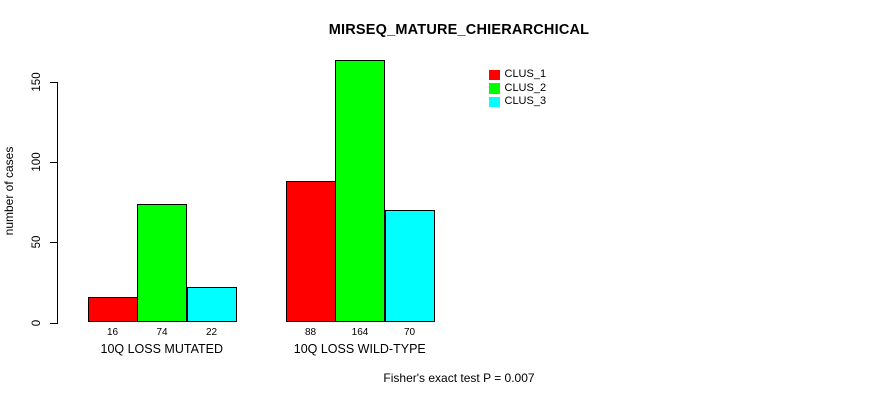 This screenshot has width=890, height=400. Describe the element at coordinates (359, 349) in the screenshot. I see `category-label: 10Q LOSS WILD-TYPE` at that location.